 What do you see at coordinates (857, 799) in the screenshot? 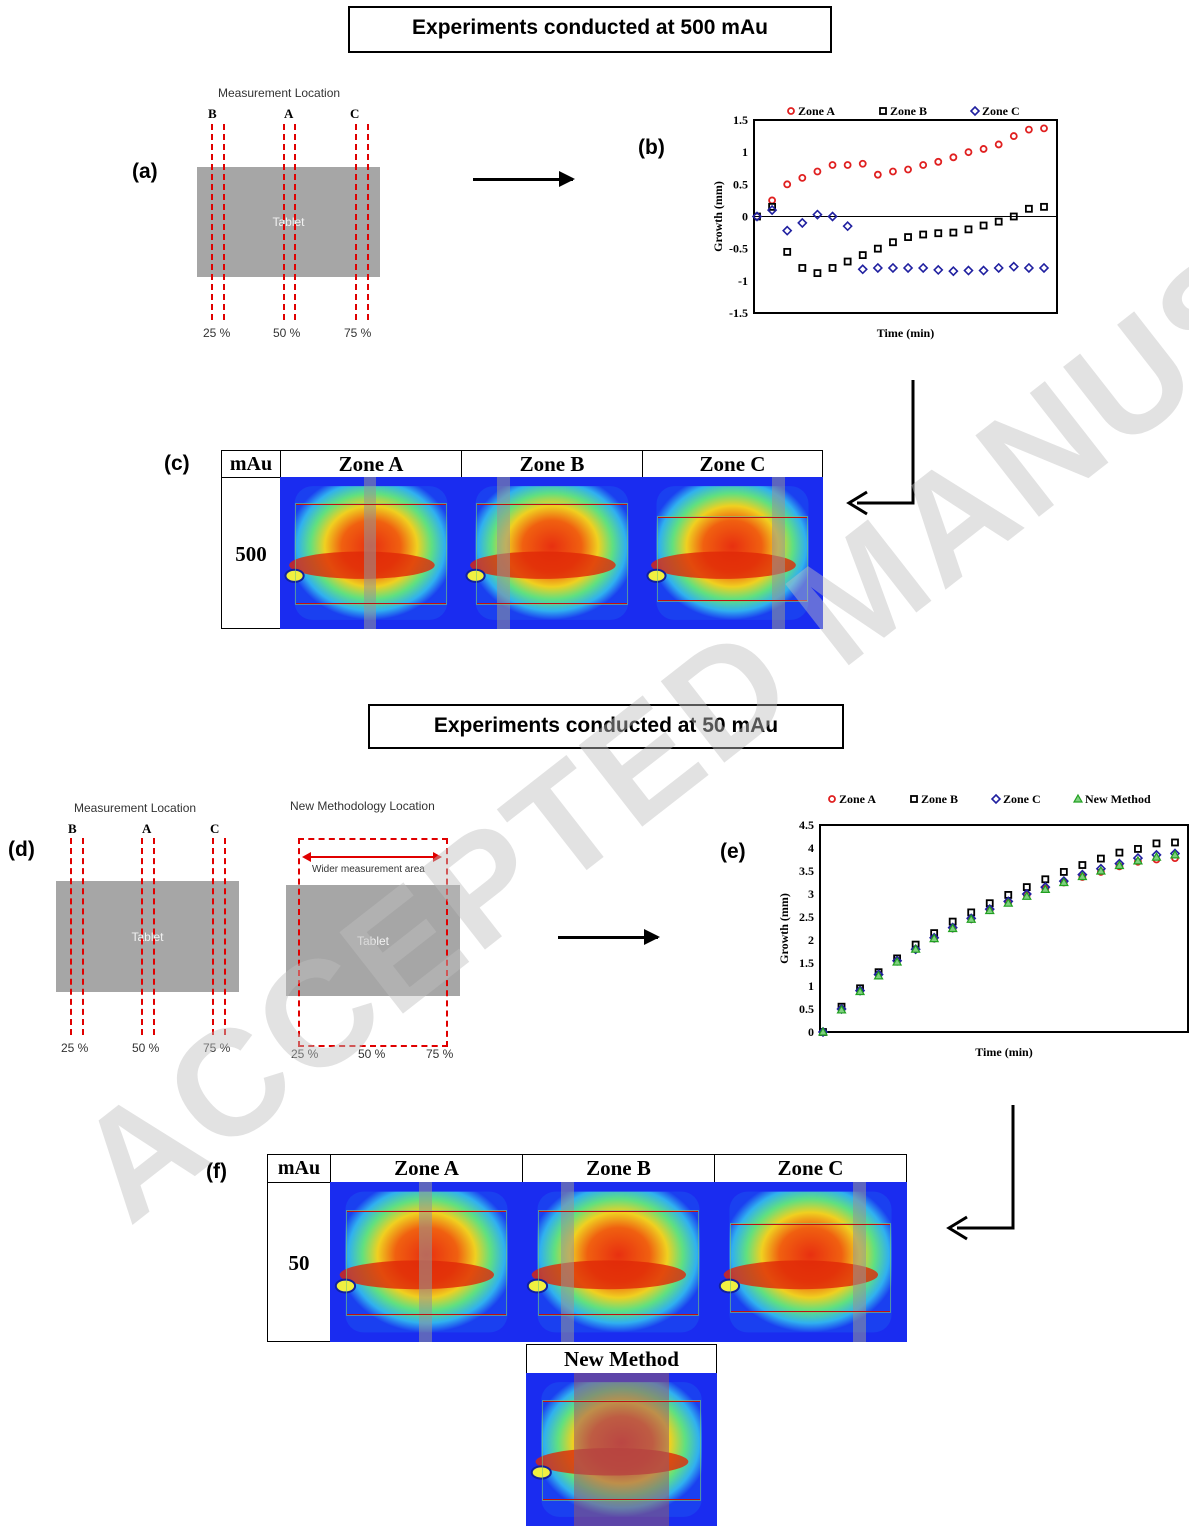
I see `legend-label: Zone A` at bounding box center [857, 799].